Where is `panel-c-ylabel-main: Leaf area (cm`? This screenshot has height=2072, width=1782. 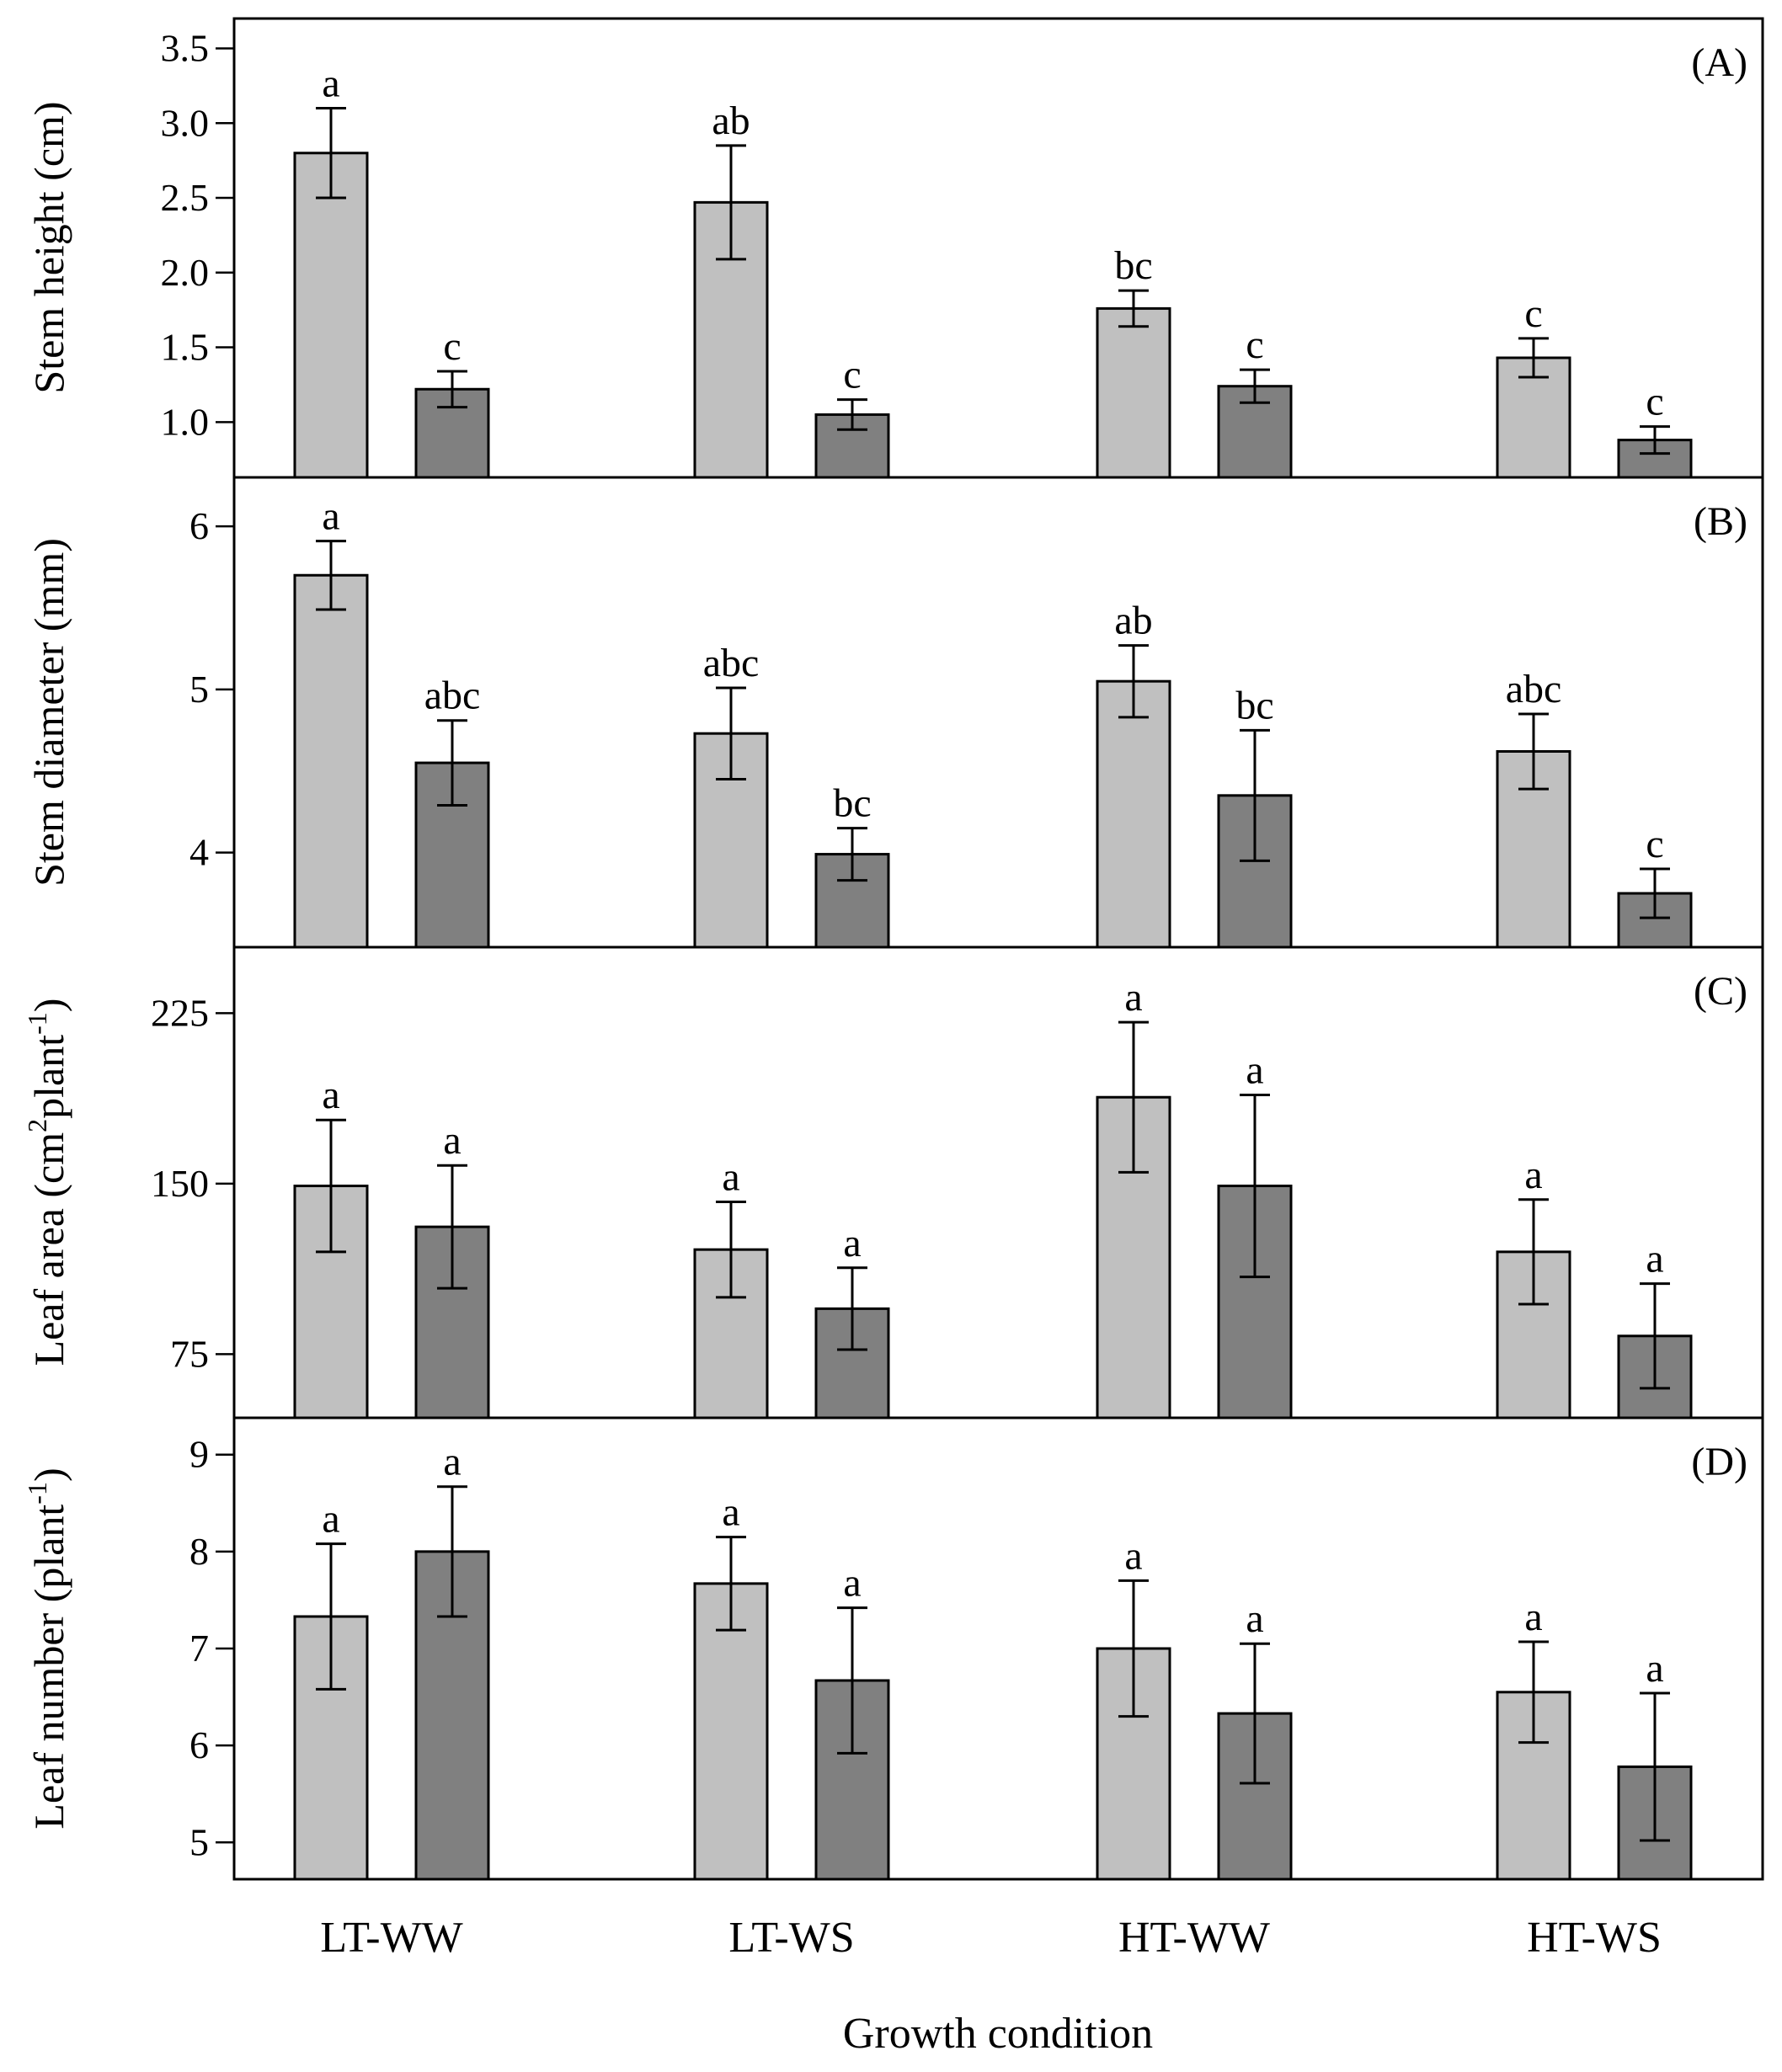
panel-c-ylabel-main: Leaf area (cm is located at coordinates (48, 1249).